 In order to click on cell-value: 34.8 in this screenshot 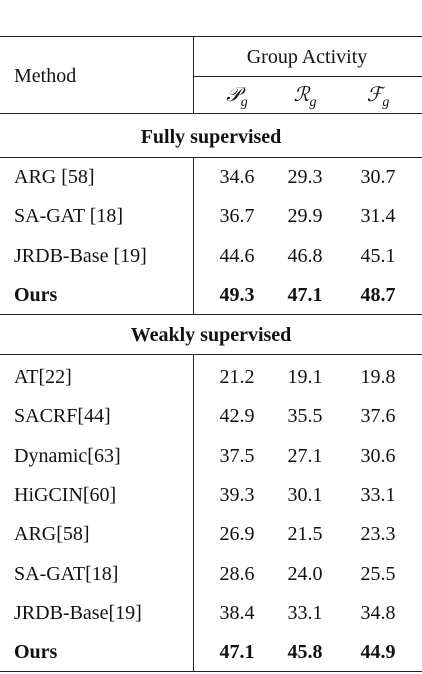, I will do `click(378, 612)`.